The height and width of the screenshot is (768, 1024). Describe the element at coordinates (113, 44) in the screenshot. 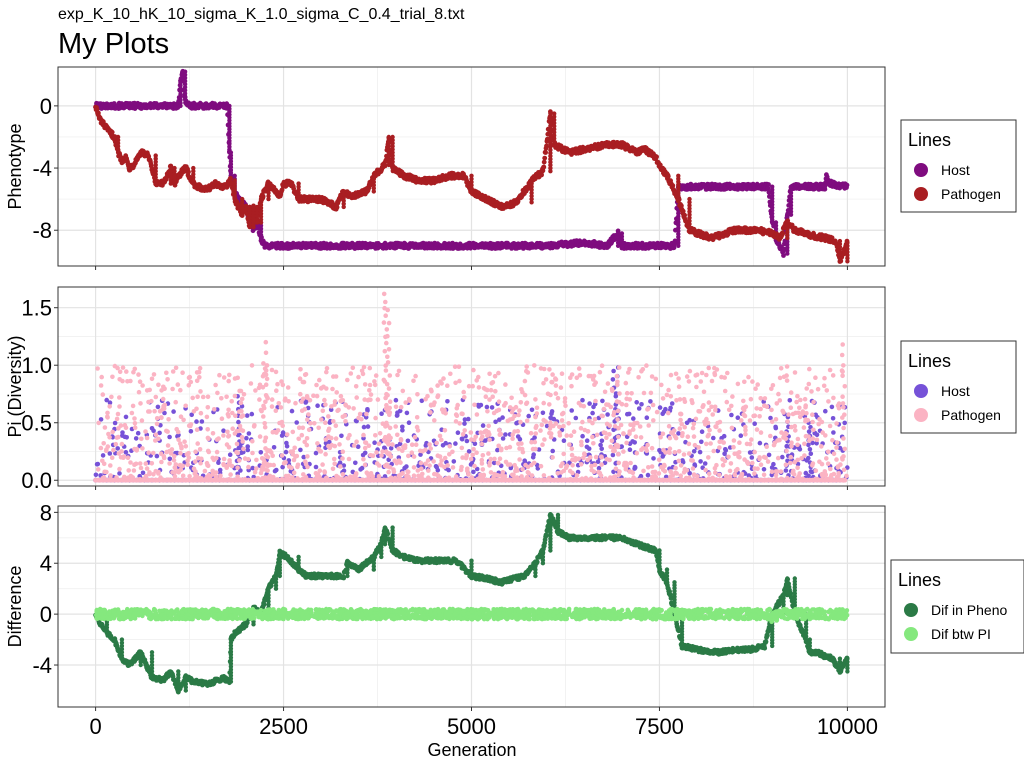

I see `figure-title: My Plots` at that location.